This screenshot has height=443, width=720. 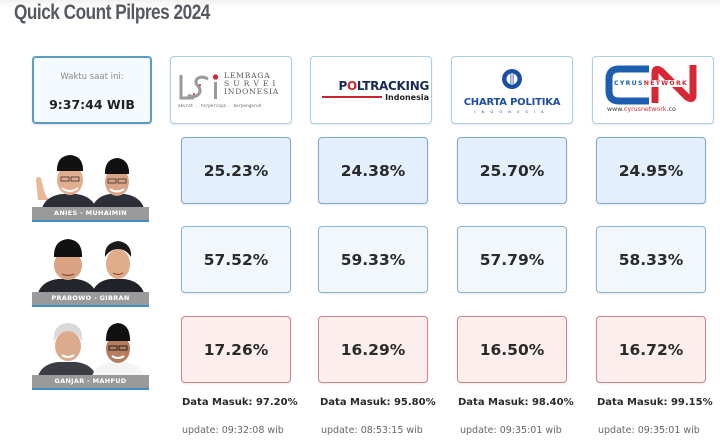 What do you see at coordinates (236, 349) in the screenshot?
I see `result-ganjar-lsi: 17.26%` at bounding box center [236, 349].